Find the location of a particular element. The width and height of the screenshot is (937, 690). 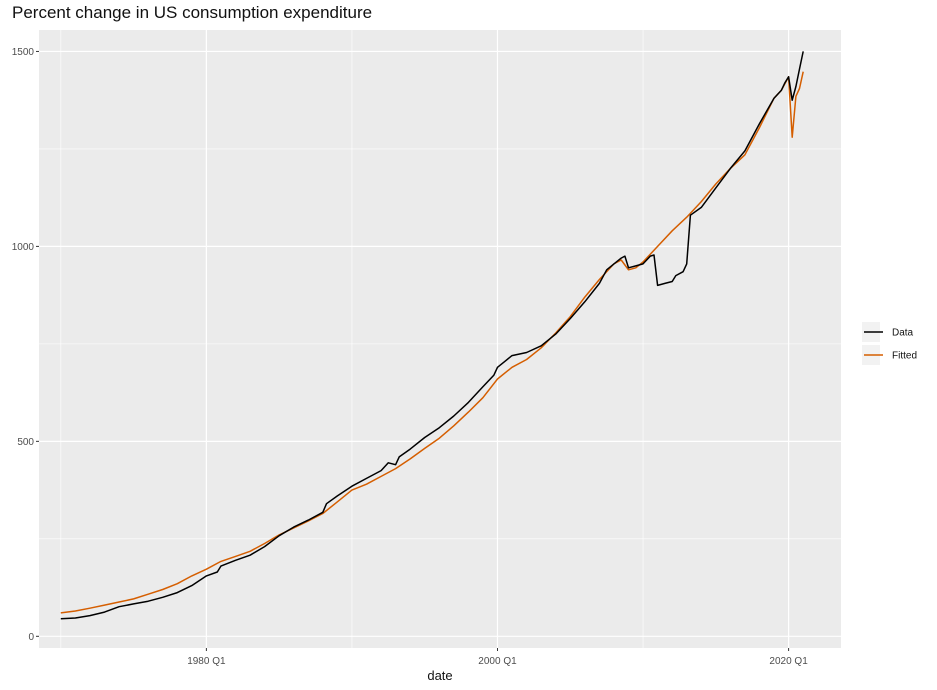

x-tick-label: 1980 Q1 is located at coordinates (206, 661).